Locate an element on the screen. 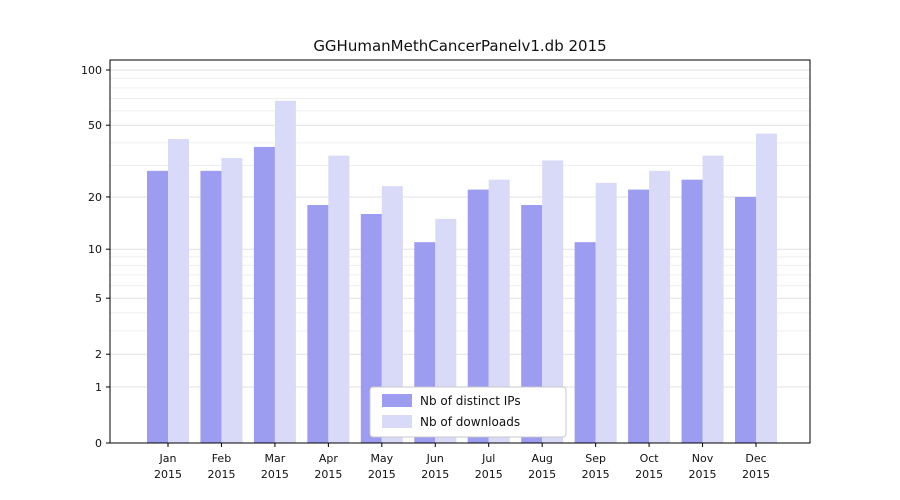 The image size is (900, 500). bar-nb-of-downloads-dec-2015 is located at coordinates (766, 288).